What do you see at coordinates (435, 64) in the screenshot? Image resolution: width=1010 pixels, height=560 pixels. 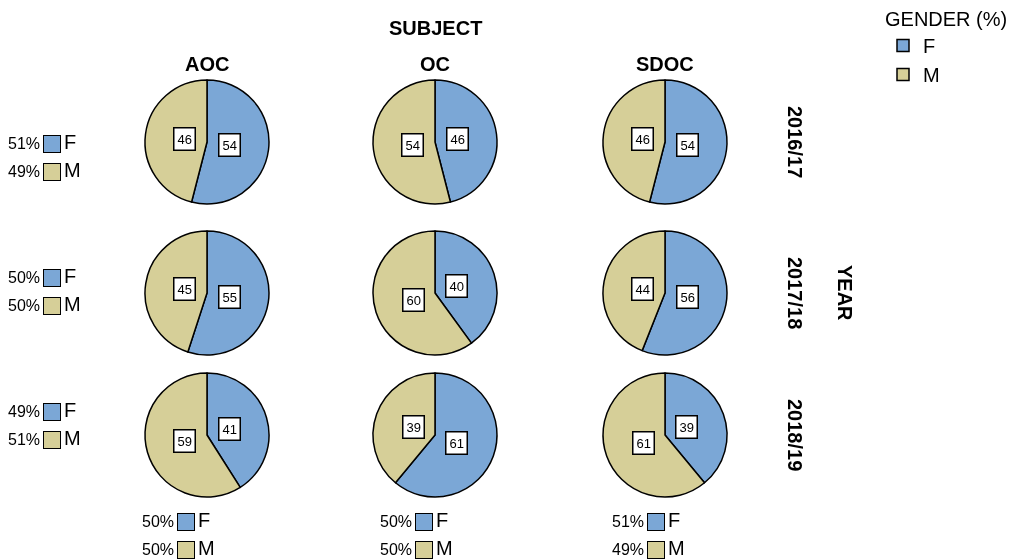 I see `chart-title: OC` at bounding box center [435, 64].